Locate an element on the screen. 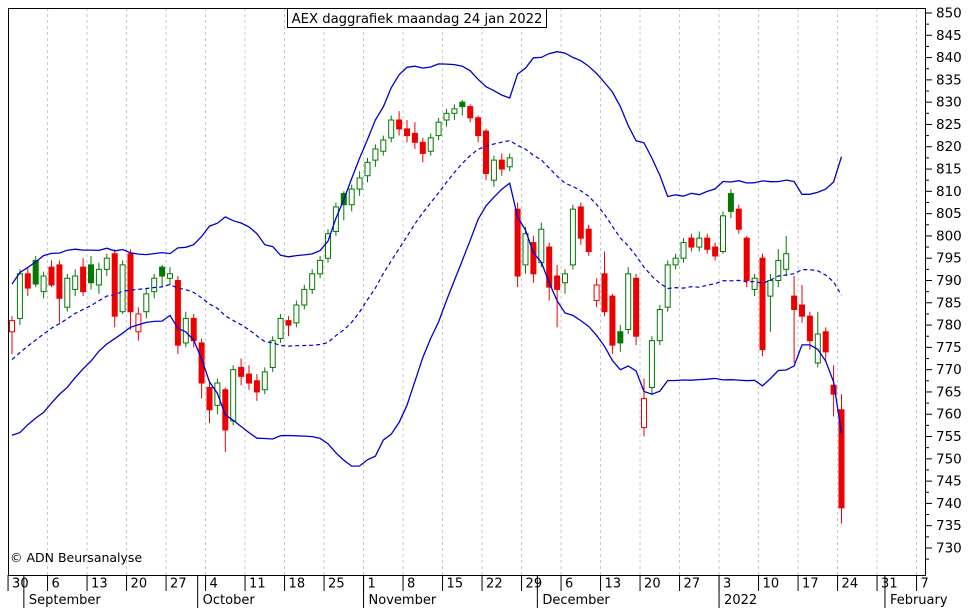 The width and height of the screenshot is (979, 610). title-border is located at coordinates (417, 18).